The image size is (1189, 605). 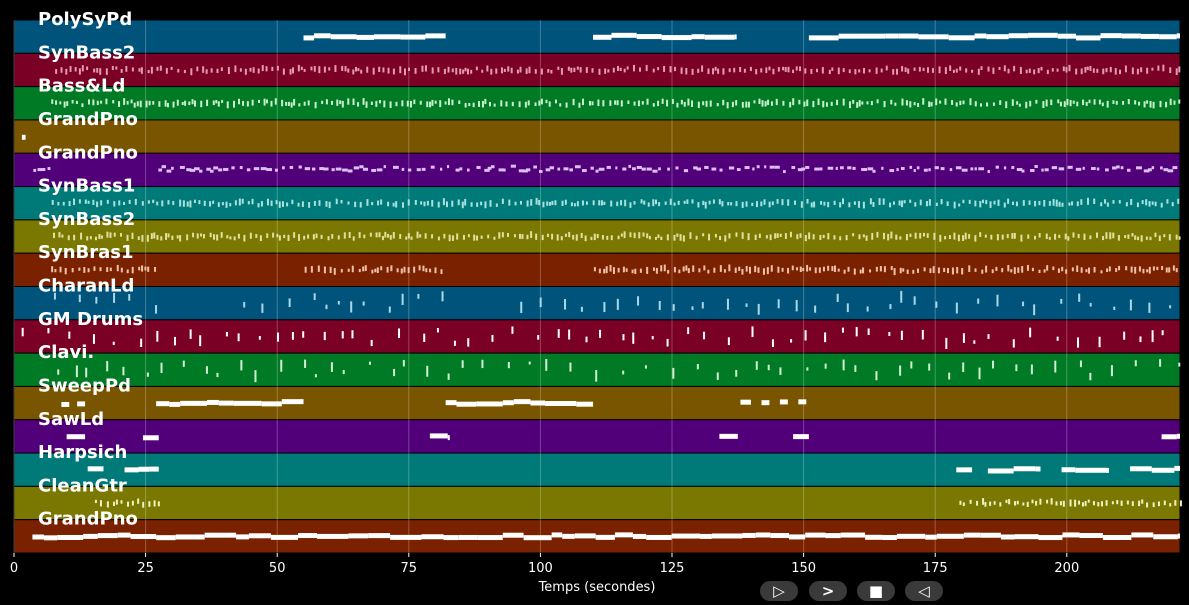 I want to click on play-button: ▷, so click(x=779, y=591).